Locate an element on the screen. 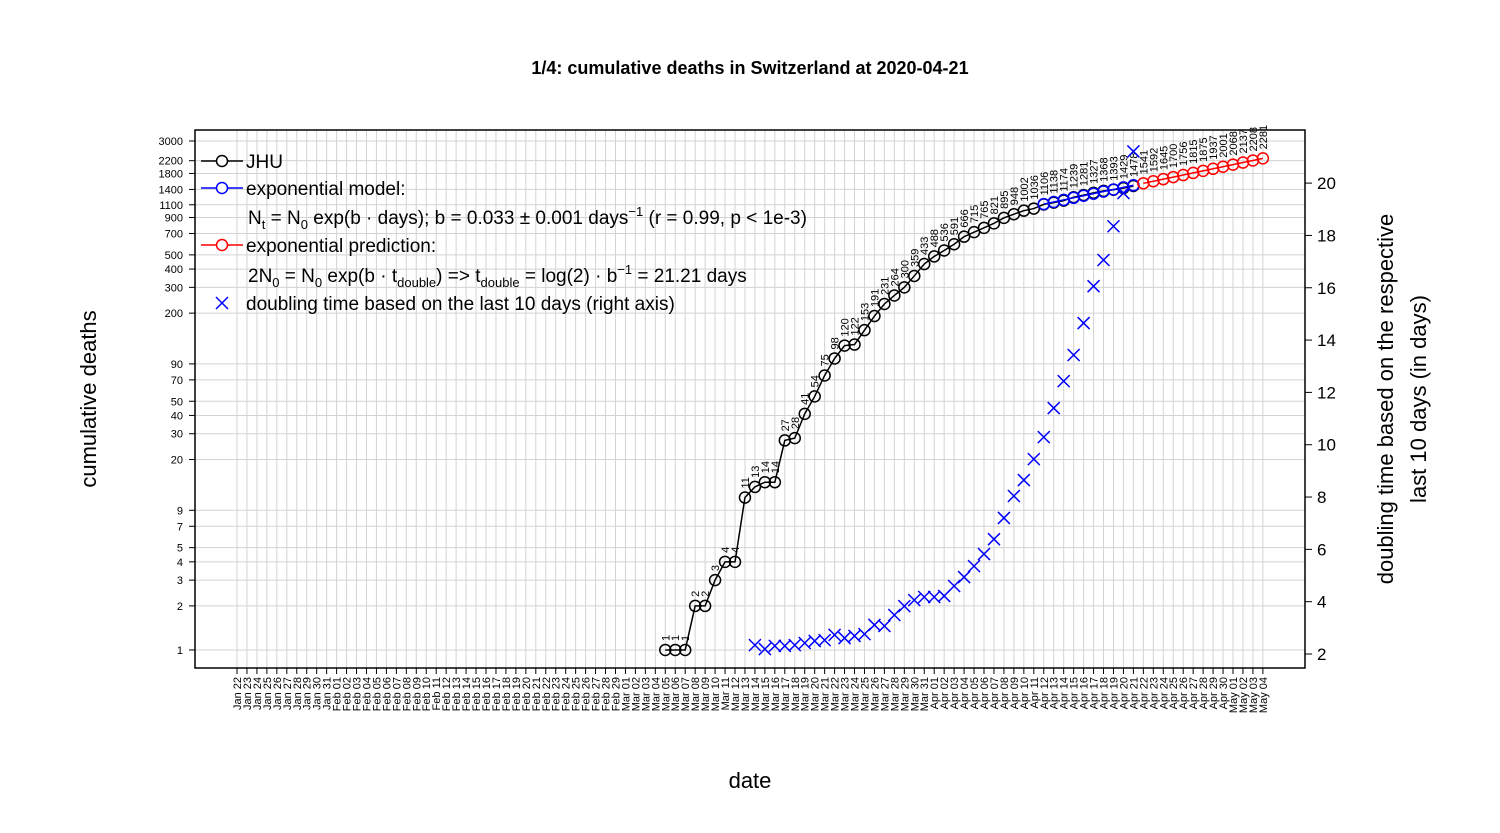 The width and height of the screenshot is (1500, 833). x-tick-label: Jan 23 is located at coordinates (248, 693).